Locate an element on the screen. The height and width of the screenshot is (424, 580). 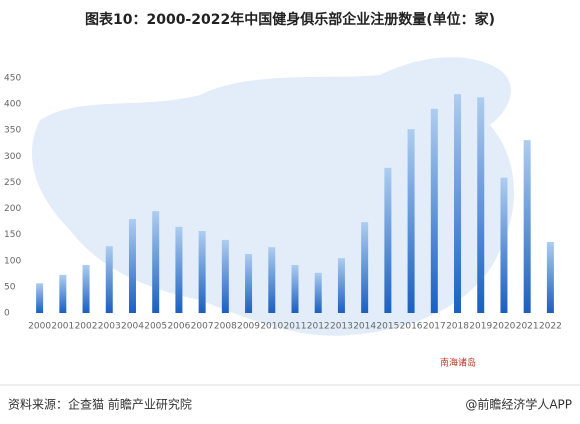
y-tick-label: 200 is located at coordinates (12, 209).